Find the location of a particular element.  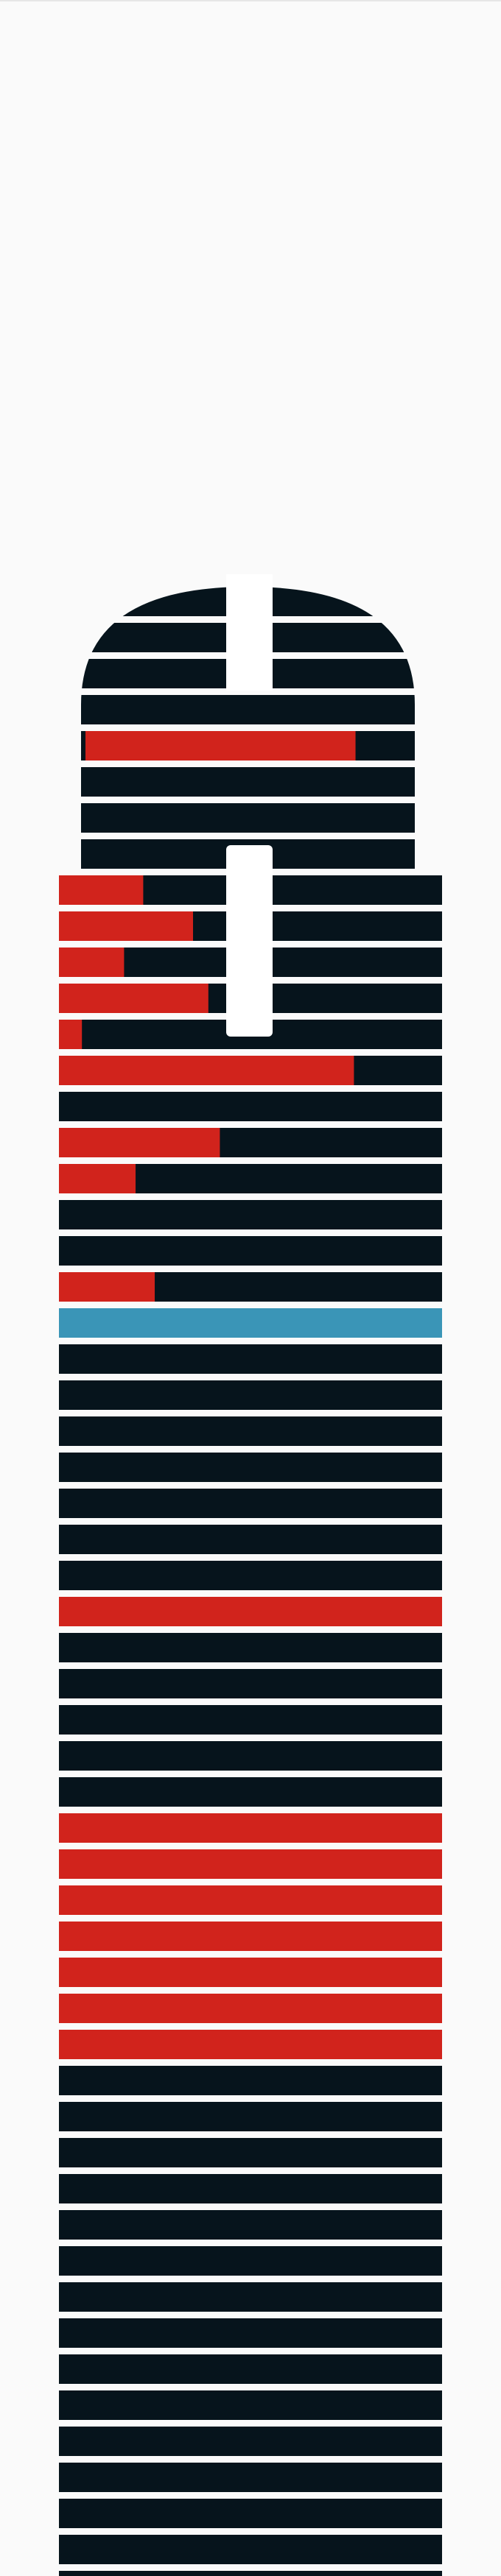

upper-notch is located at coordinates (249, 632).